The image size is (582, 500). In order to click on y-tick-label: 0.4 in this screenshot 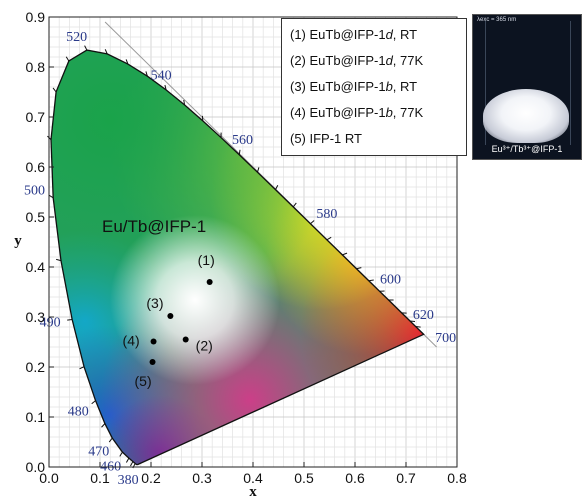, I will do `click(36, 267)`.